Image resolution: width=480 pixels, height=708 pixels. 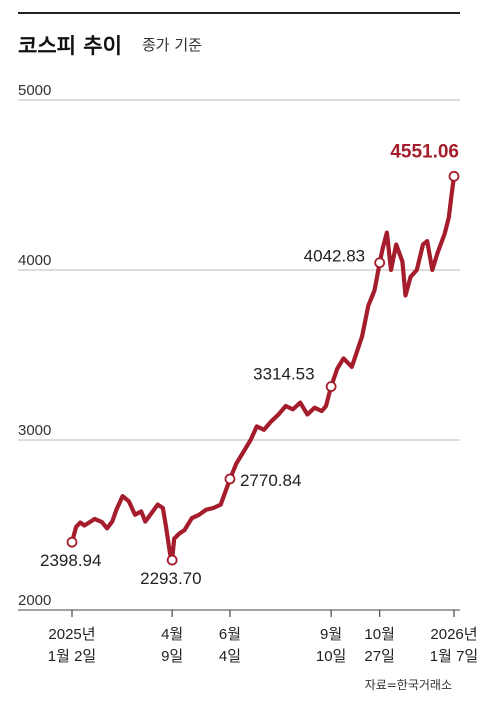 What do you see at coordinates (270, 480) in the screenshot?
I see `data-label: 2770.84` at bounding box center [270, 480].